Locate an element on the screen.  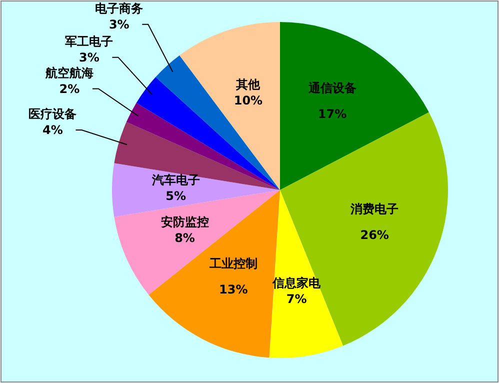
slice-label: 信息家电 is located at coordinates (297, 283).